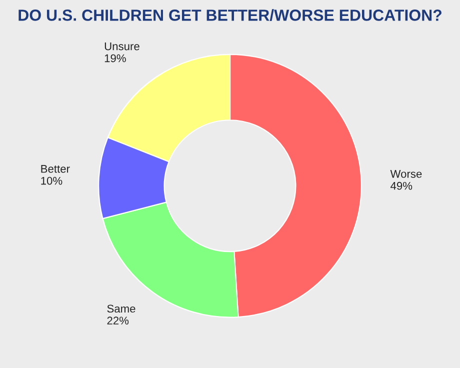  I want to click on slice-label: Worse, so click(406, 174).